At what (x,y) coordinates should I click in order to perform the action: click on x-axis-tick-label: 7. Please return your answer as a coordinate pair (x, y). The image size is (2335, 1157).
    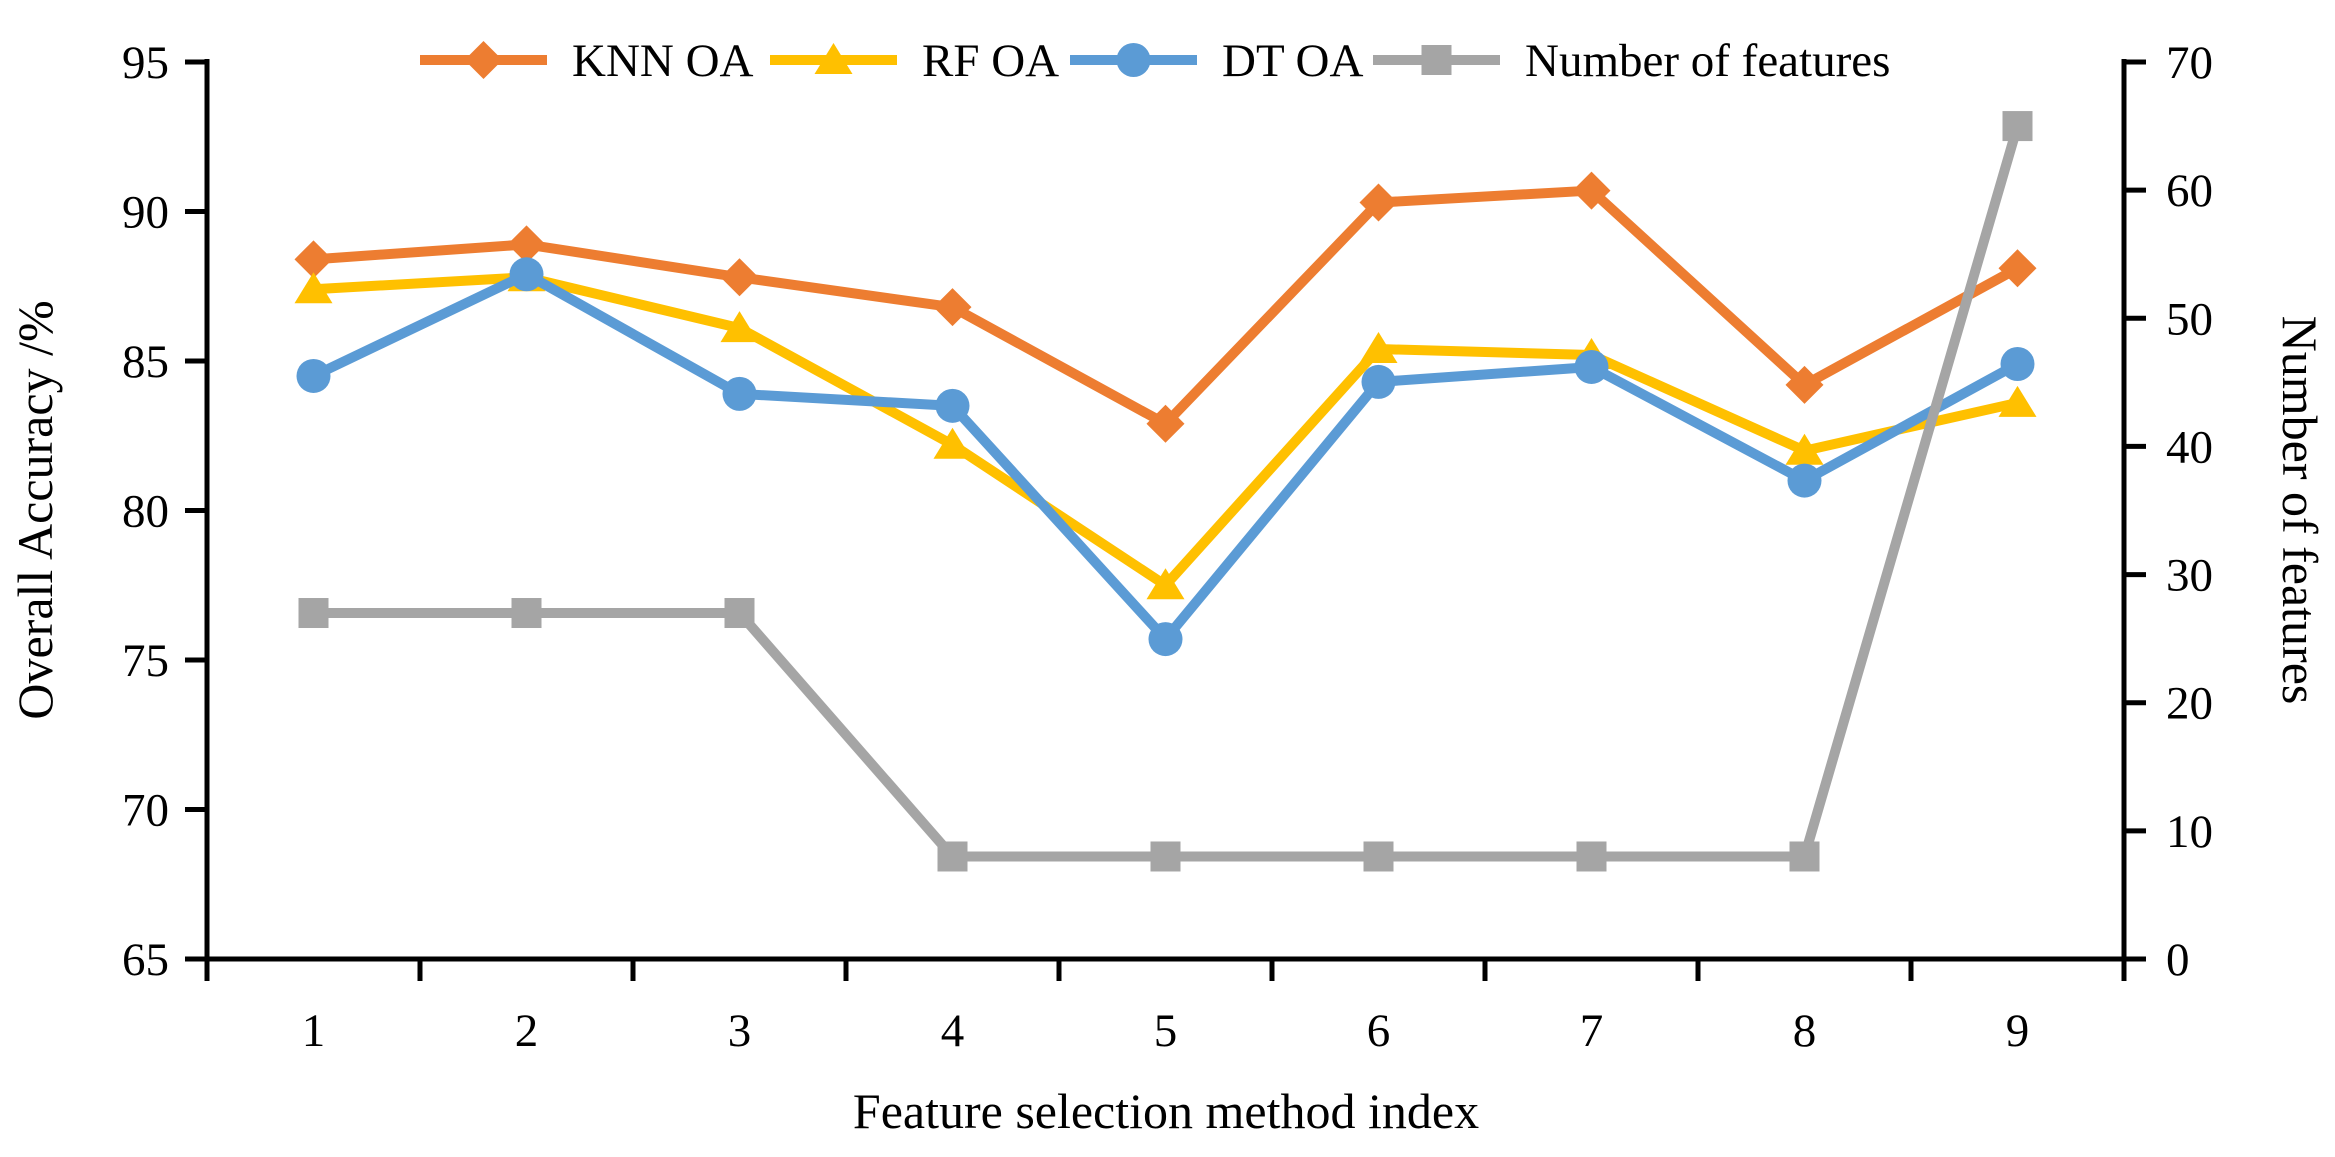
    Looking at the image, I should click on (1592, 1031).